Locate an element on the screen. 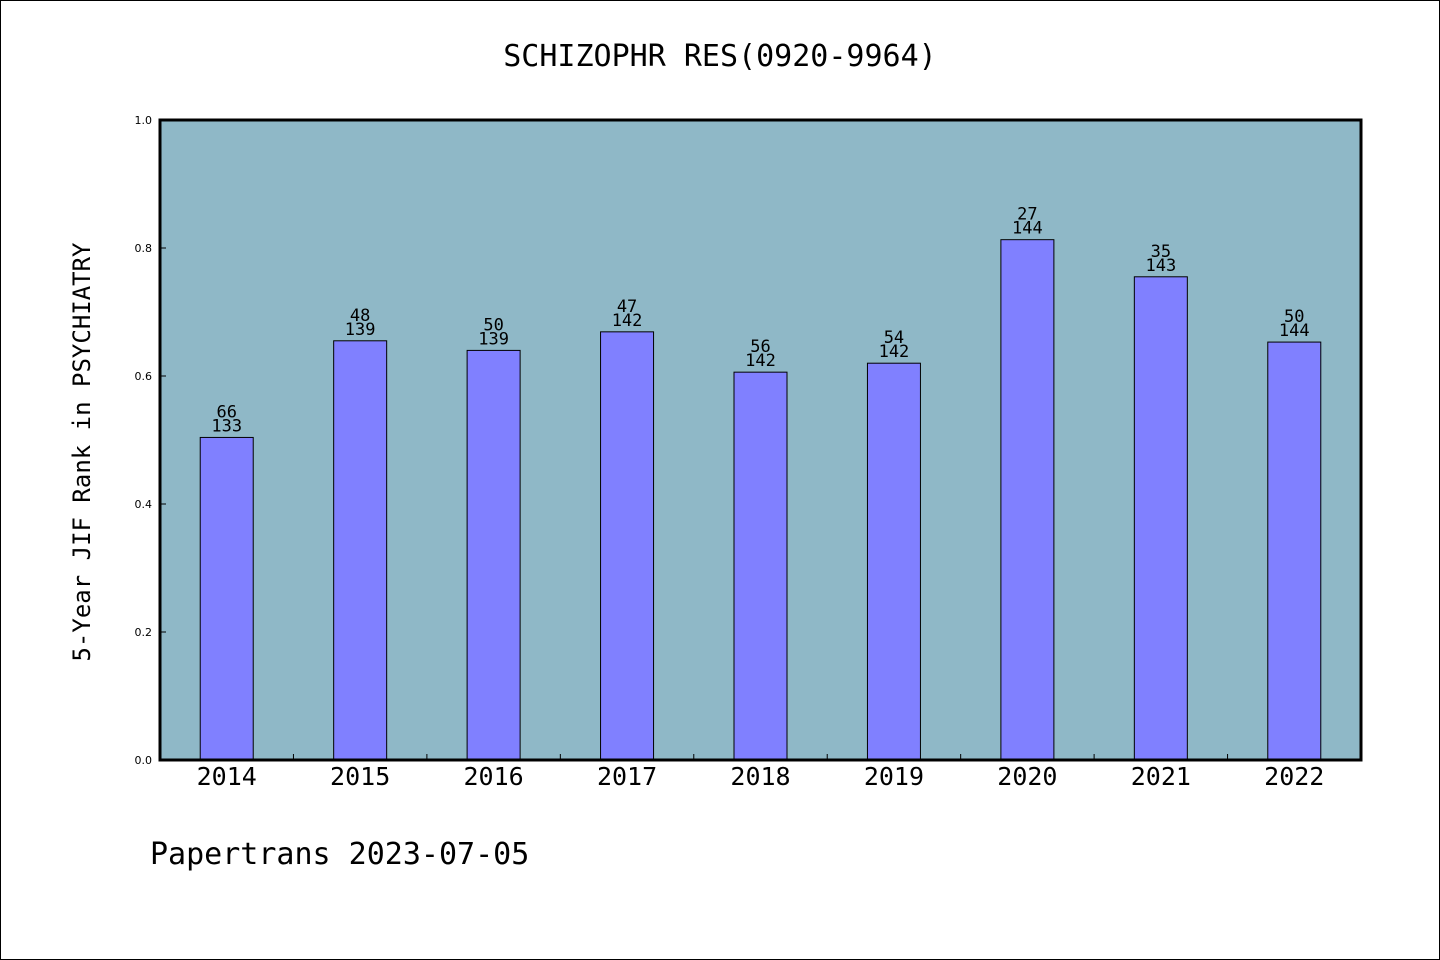 The width and height of the screenshot is (1440, 960). x-axis-ticks: 2014 2015 2016 2017 2018 2019 2020 2021 2022 is located at coordinates (760, 772).